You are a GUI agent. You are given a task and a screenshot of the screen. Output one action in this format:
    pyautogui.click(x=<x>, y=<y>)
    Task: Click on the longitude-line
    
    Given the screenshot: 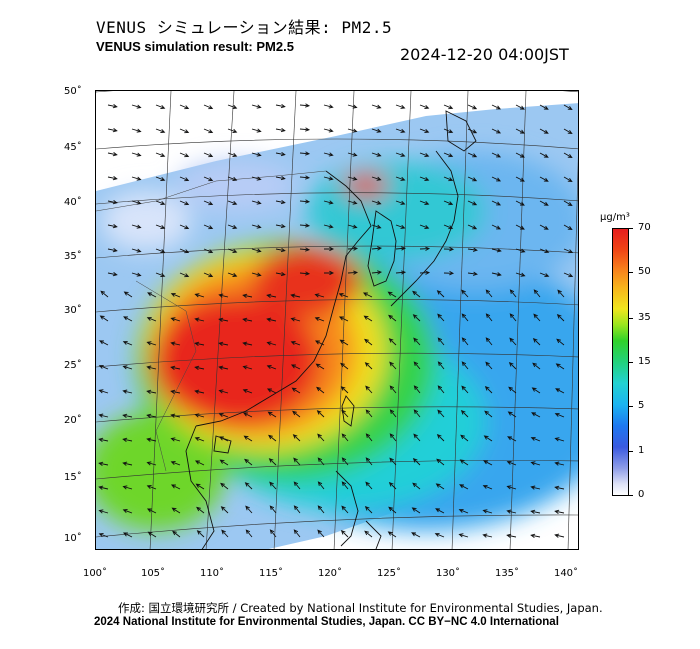 What is the action you would take?
    pyautogui.click(x=160, y=320)
    